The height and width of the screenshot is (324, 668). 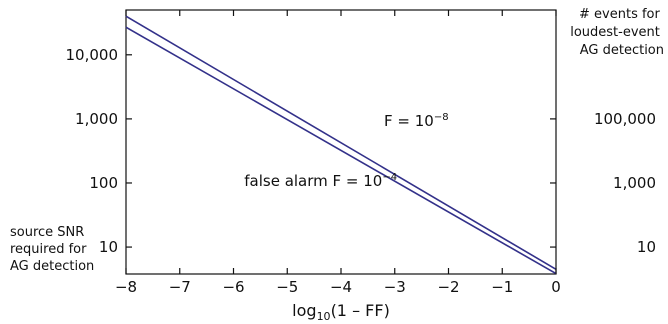 I want to click on right-tick-label: 10, so click(x=646, y=247).